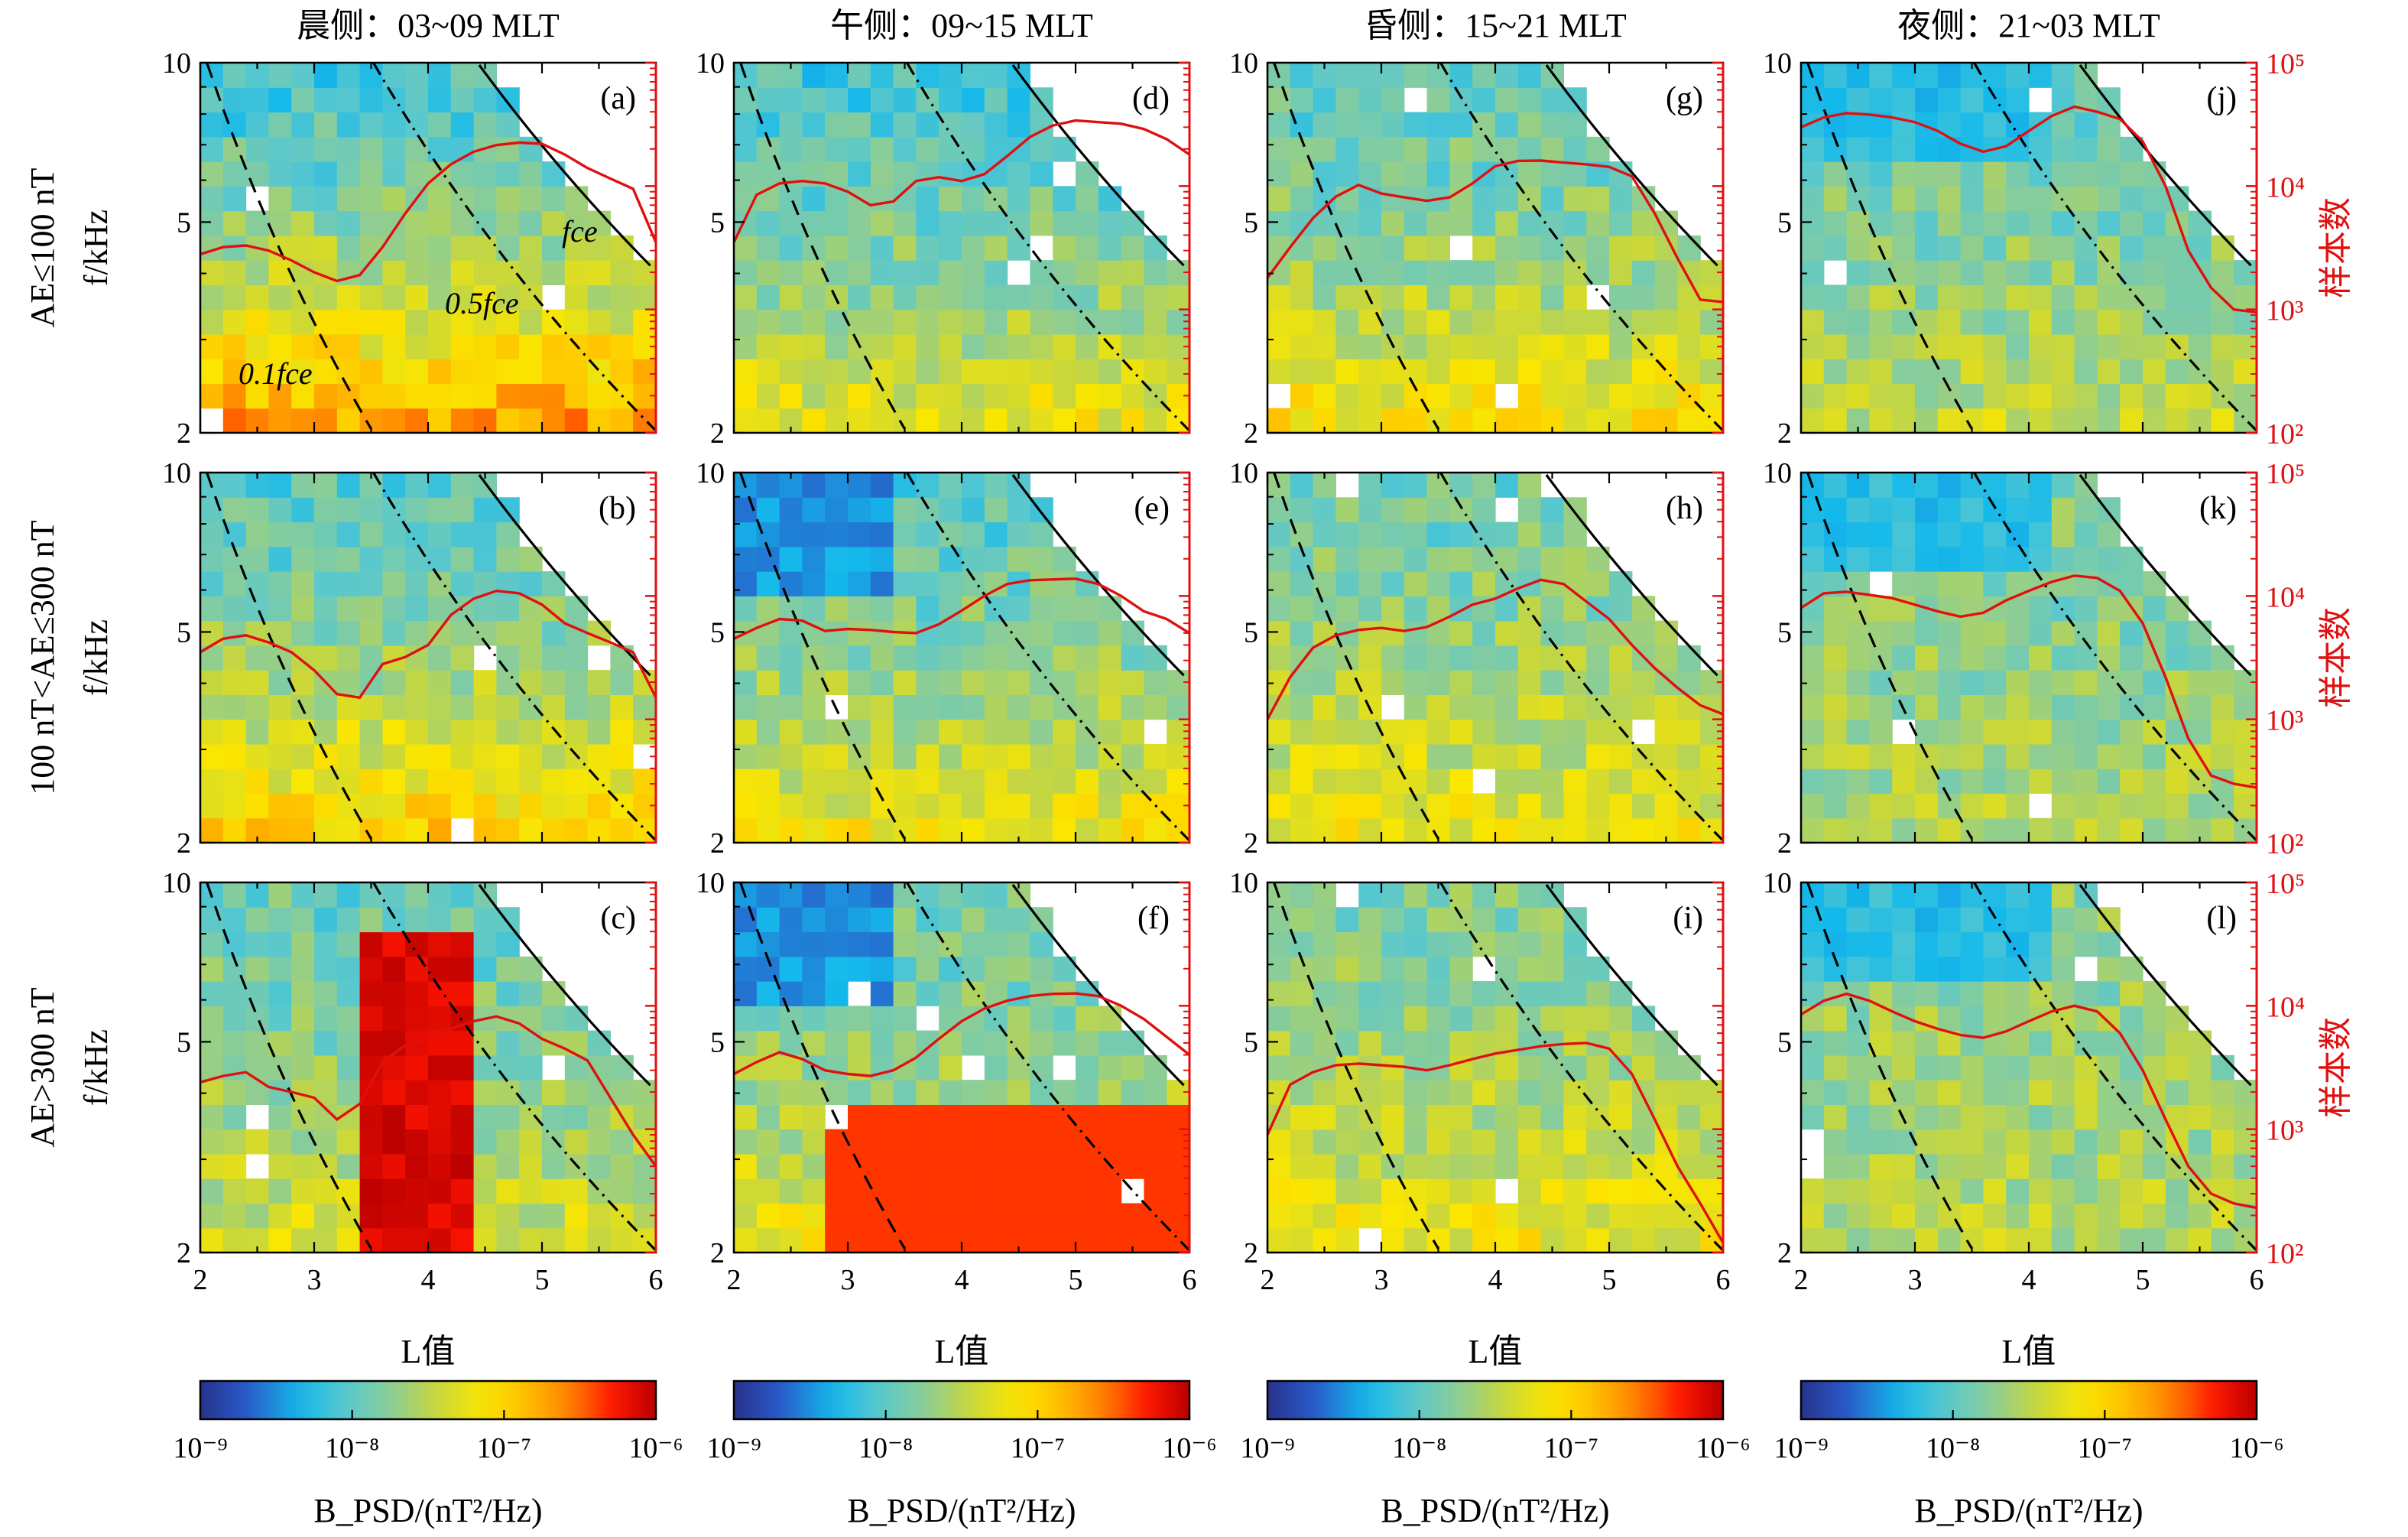 This screenshot has width=2408, height=1537. What do you see at coordinates (96, 1067) in the screenshot?
I see `y-axis-title: f/kHz` at bounding box center [96, 1067].